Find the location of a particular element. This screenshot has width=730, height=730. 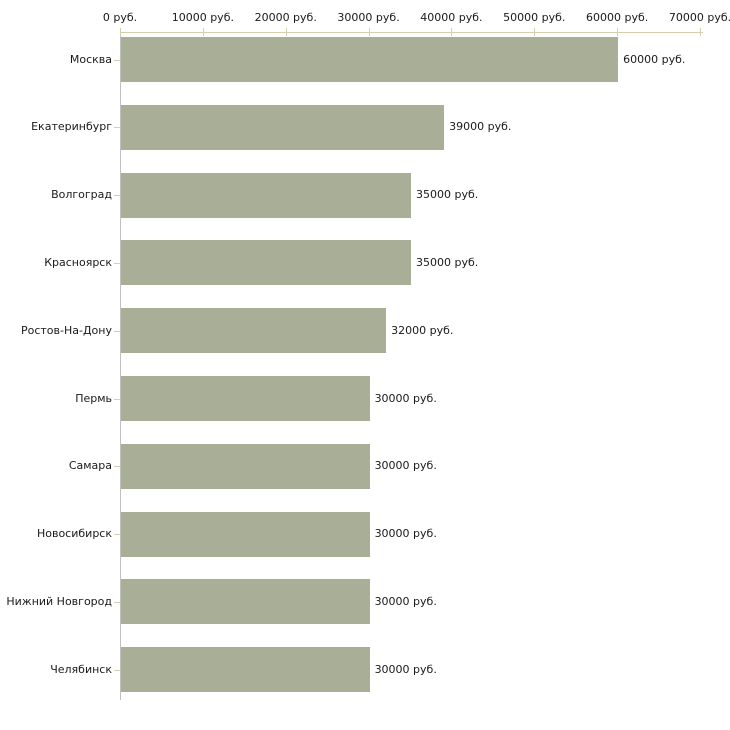

category-label: Самара is located at coordinates (90, 466).